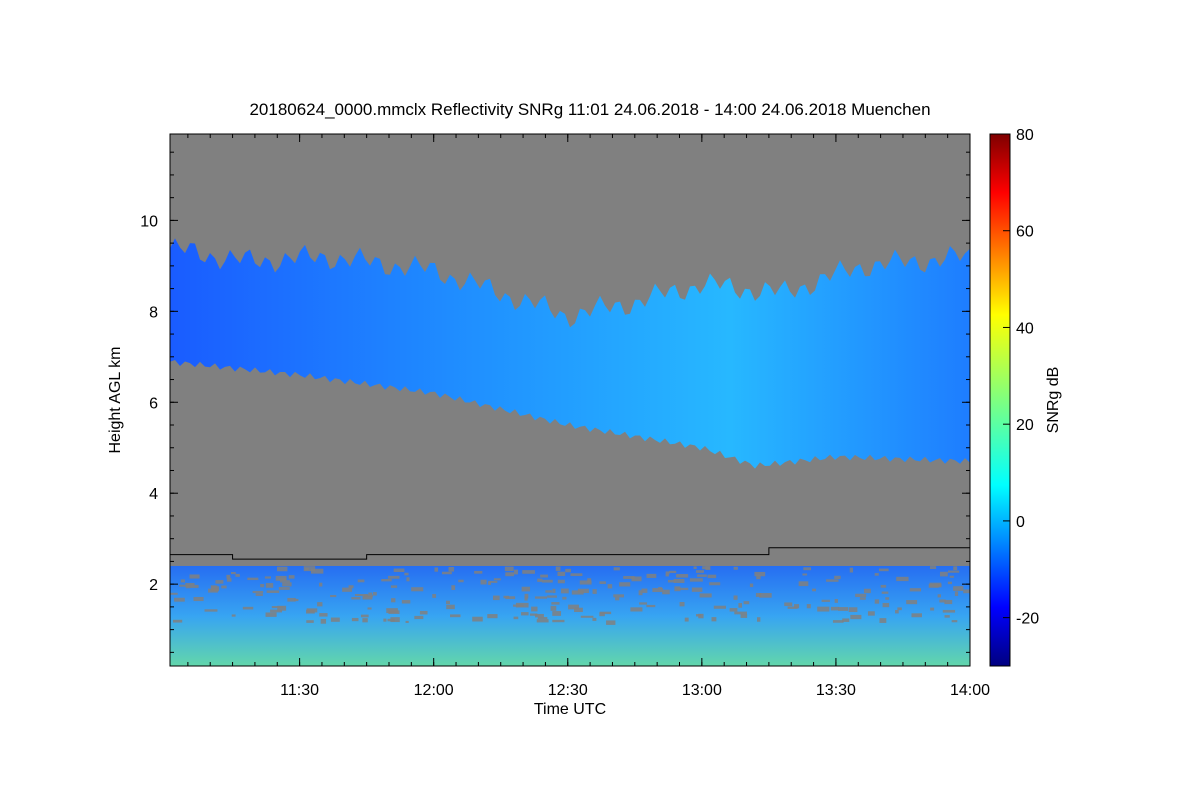 Image resolution: width=1200 pixels, height=800 pixels. Describe the element at coordinates (570, 615) in the screenshot. I see `boundary-layer-echo` at that location.